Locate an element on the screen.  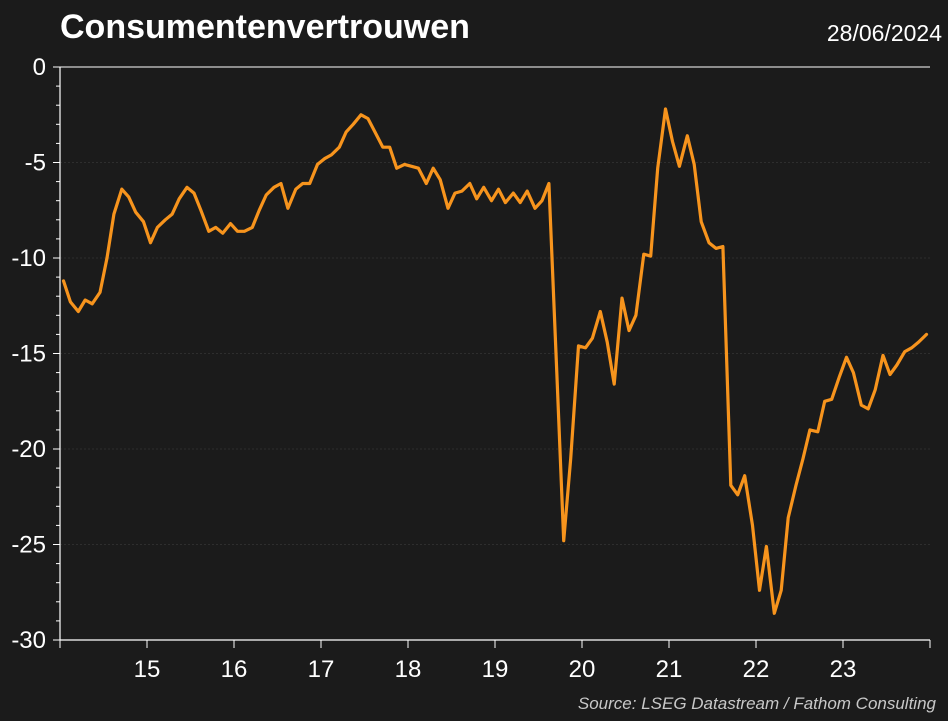
x-tick-label: 18 is located at coordinates (408, 669).